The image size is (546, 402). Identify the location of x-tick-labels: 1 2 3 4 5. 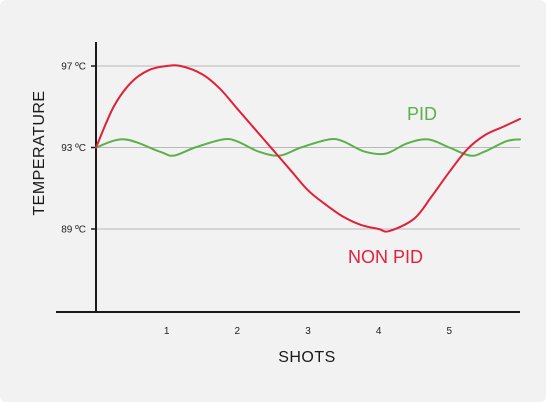
(308, 331).